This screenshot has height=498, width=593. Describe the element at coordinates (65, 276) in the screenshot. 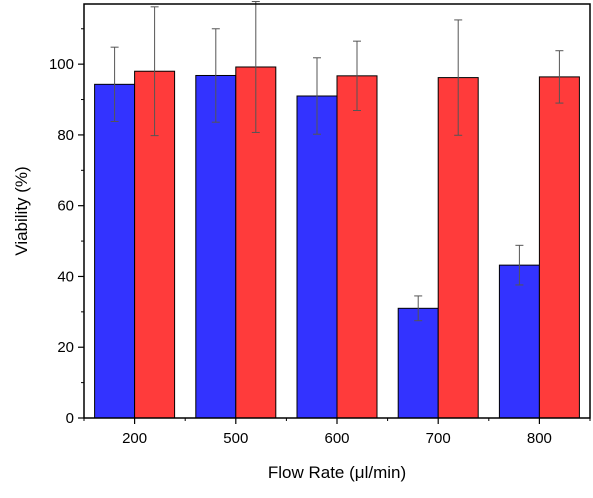

I see `y-tick-label: 40` at that location.